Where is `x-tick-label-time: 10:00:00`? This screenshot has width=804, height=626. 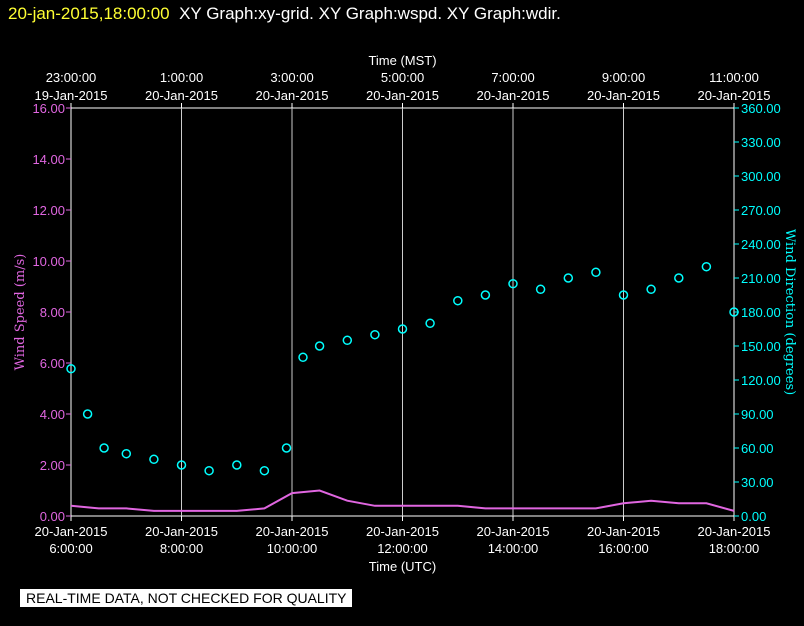
x-tick-label-time: 10:00:00 is located at coordinates (292, 548).